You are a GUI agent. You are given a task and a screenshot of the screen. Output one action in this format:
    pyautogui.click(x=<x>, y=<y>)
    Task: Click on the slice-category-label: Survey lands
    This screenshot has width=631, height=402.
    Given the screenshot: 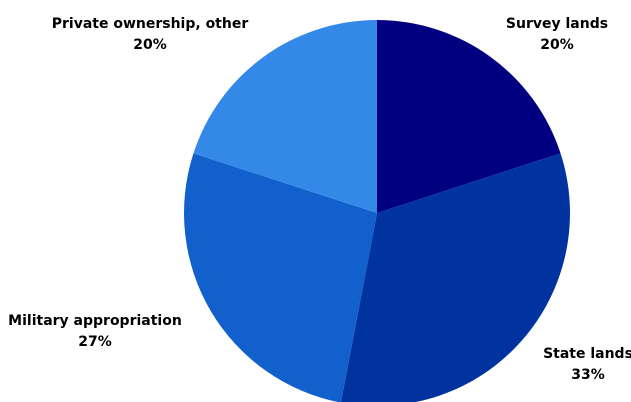 What is the action you would take?
    pyautogui.click(x=557, y=24)
    